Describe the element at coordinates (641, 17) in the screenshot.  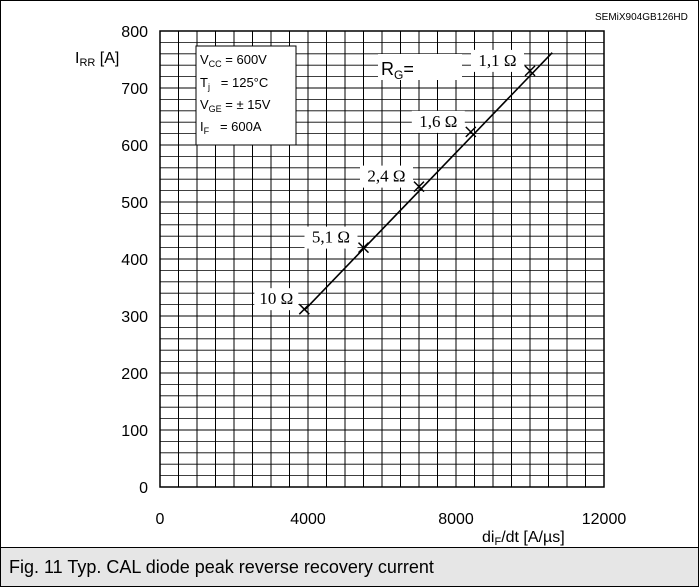
I see `part-number: SEMiX904GB126HD` at that location.